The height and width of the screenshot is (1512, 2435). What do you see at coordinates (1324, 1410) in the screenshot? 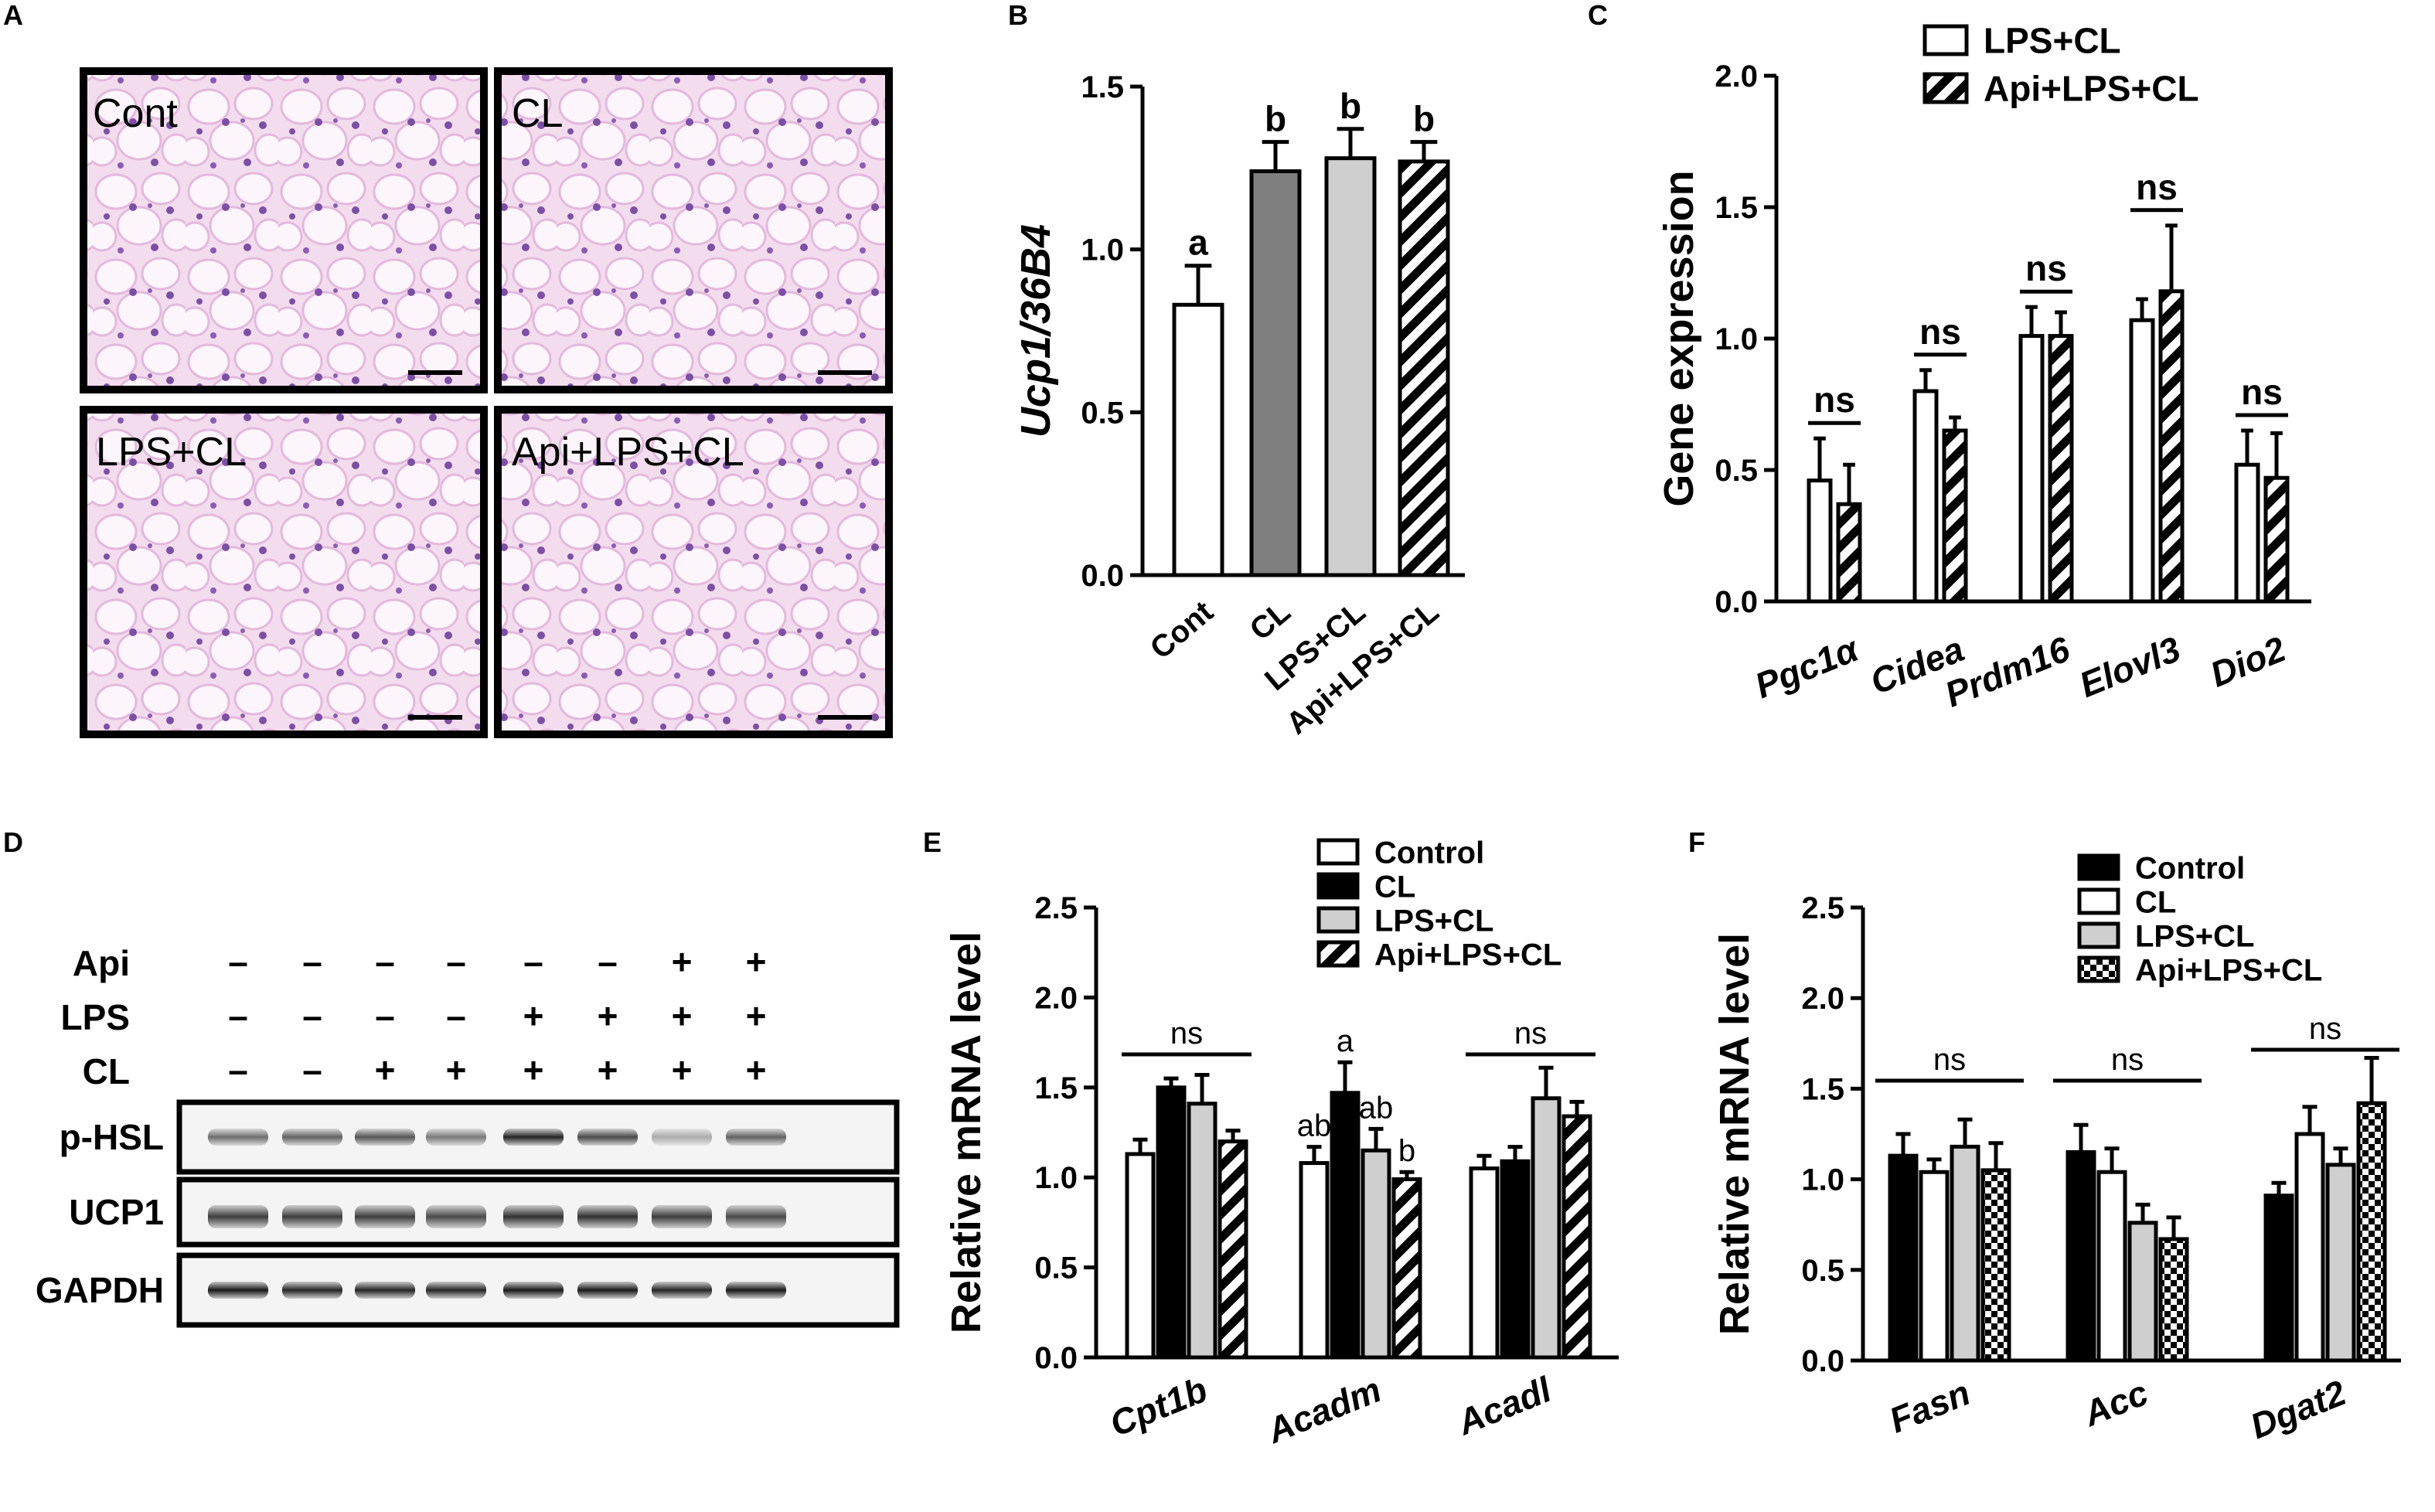
I see `category-label: Acadm` at bounding box center [1324, 1410].